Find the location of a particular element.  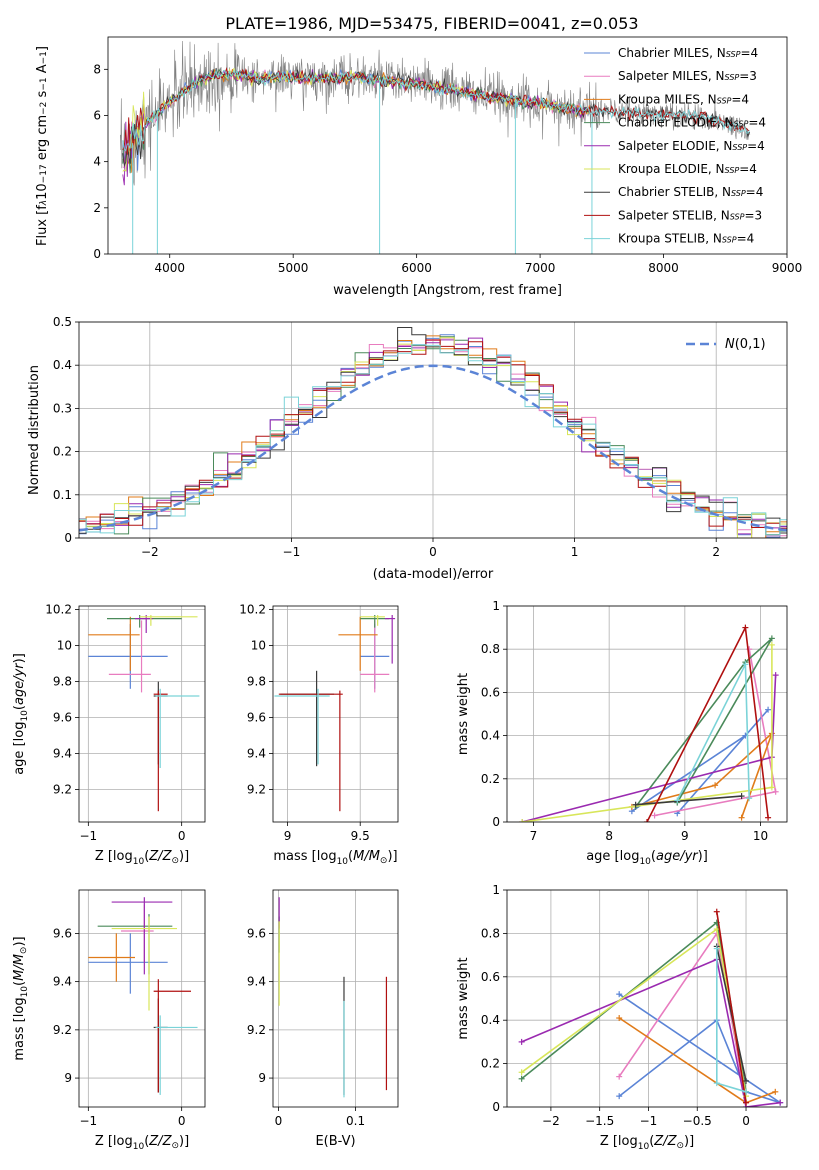

legend-entry: N(0,1) is located at coordinates (745, 344).